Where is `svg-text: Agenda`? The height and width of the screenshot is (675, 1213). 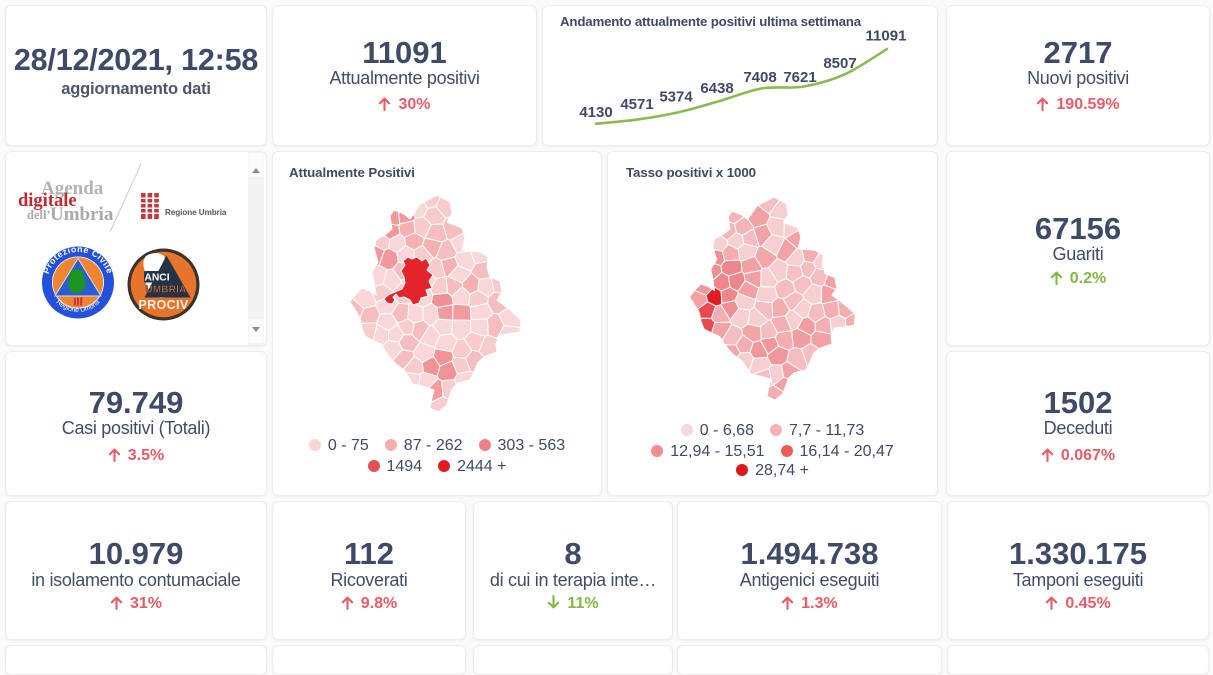
svg-text: Agenda is located at coordinates (72, 188).